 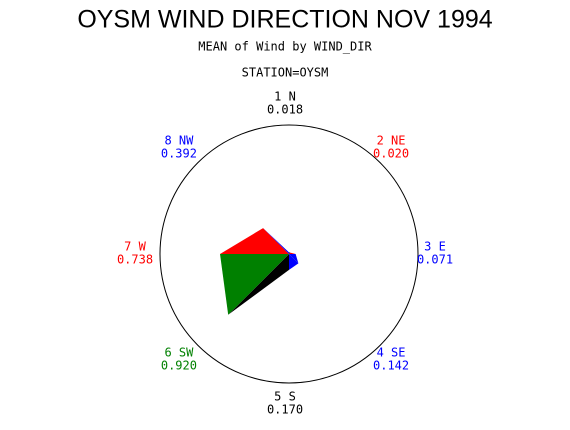 I want to click on direction-label: 5 S, so click(x=285, y=397).